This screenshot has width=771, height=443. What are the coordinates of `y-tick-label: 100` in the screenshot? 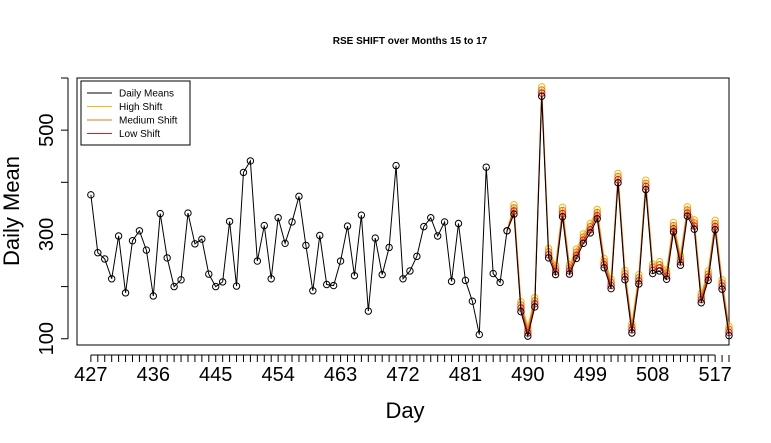 It's located at (47, 338).